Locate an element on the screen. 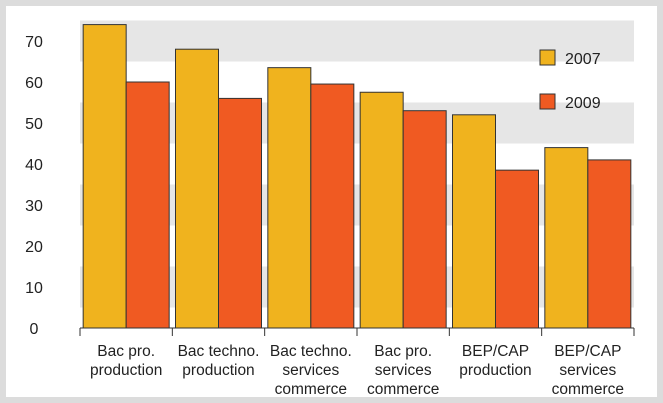  y-tick-label: 40 is located at coordinates (34, 165).